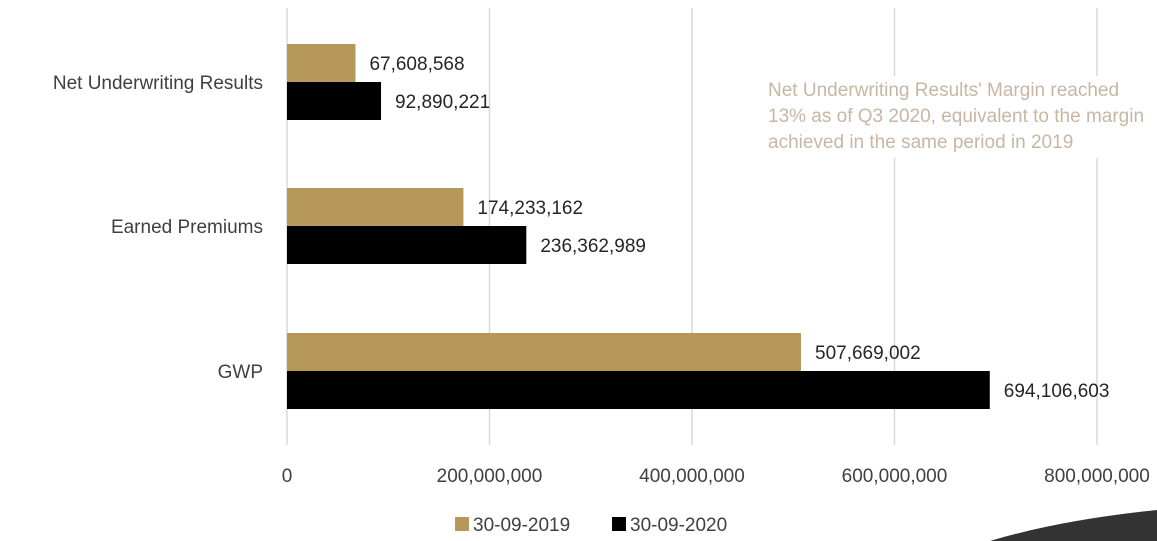 The image size is (1157, 541). What do you see at coordinates (158, 83) in the screenshot?
I see `category-label-0: Net Underwriting Results` at bounding box center [158, 83].